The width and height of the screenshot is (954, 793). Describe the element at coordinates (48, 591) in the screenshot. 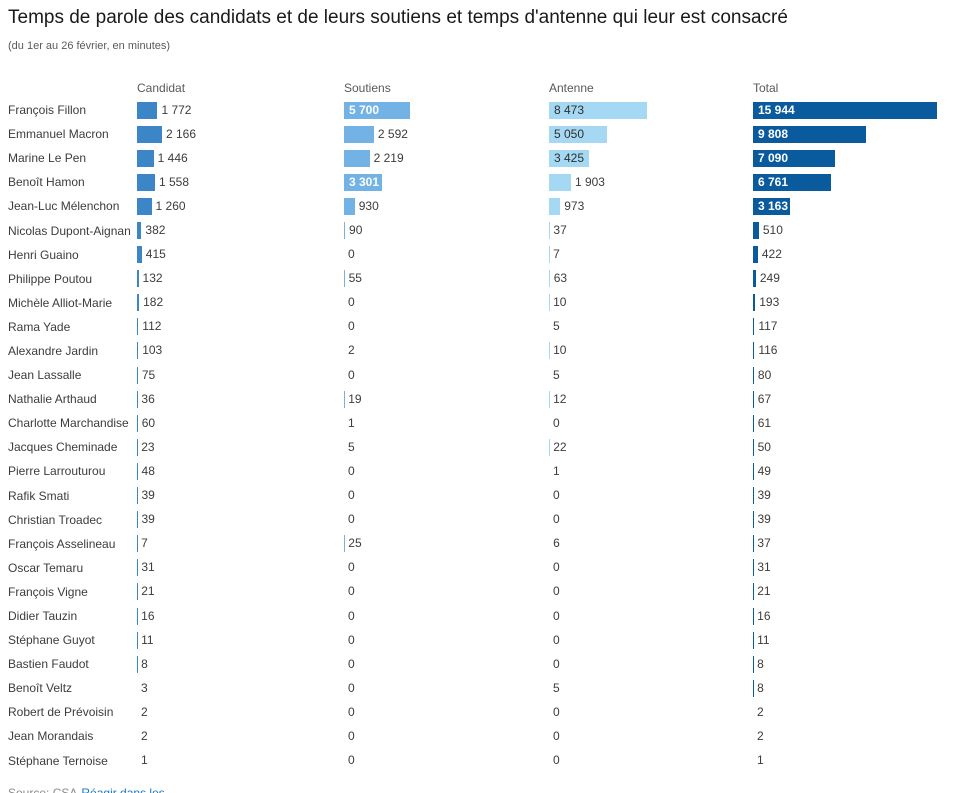

I see `candidate-name: François Vigne` at that location.